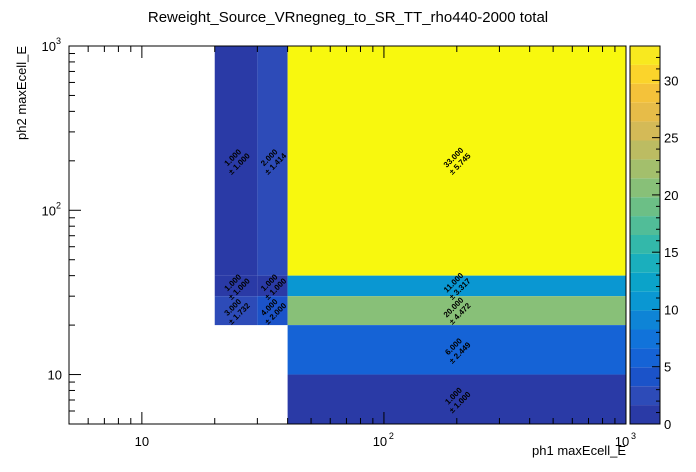  I want to click on x-axis-label: ph1 maxEcell_E, so click(579, 450).